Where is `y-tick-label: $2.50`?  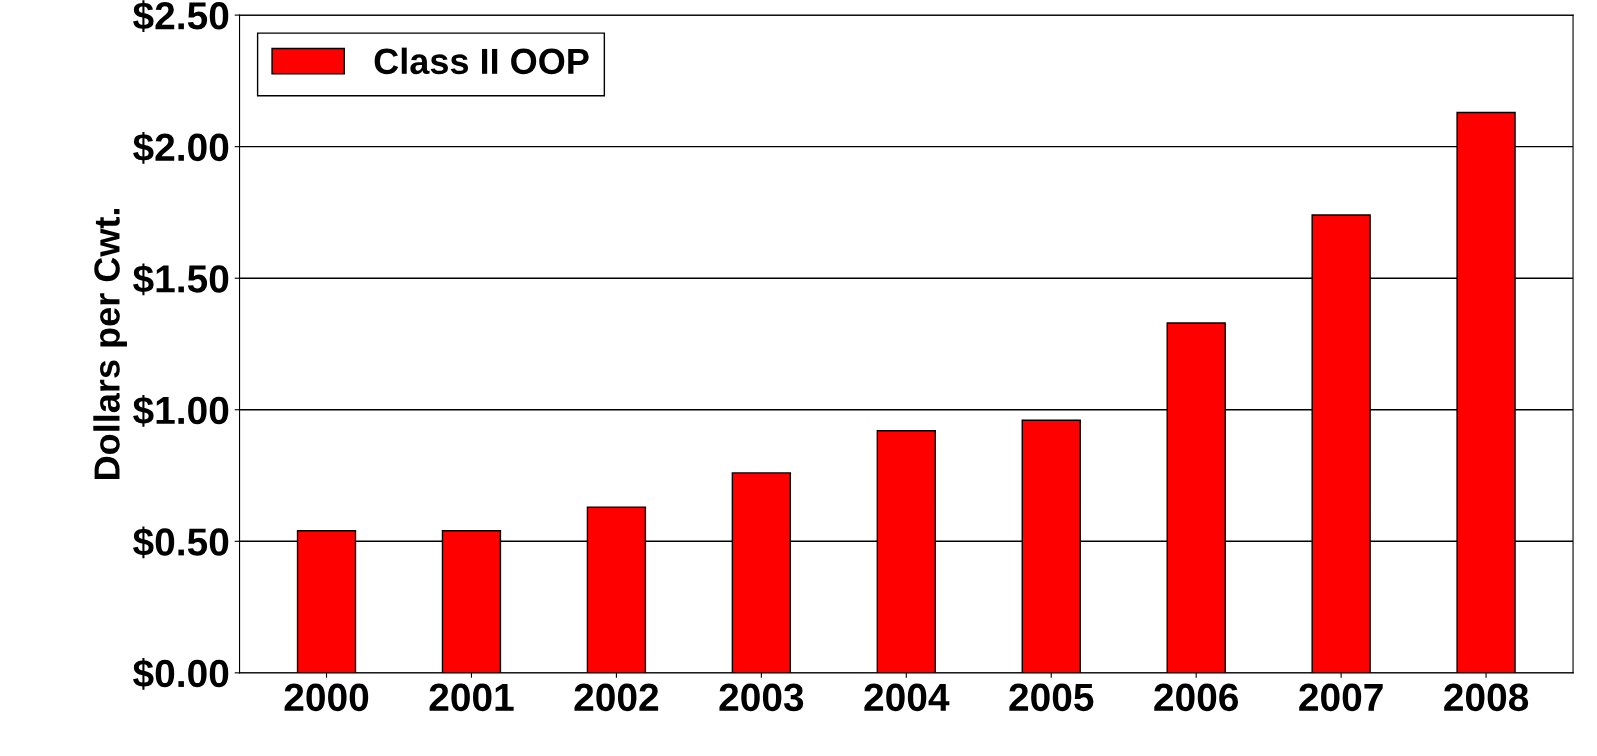 y-tick-label: $2.50 is located at coordinates (181, 16).